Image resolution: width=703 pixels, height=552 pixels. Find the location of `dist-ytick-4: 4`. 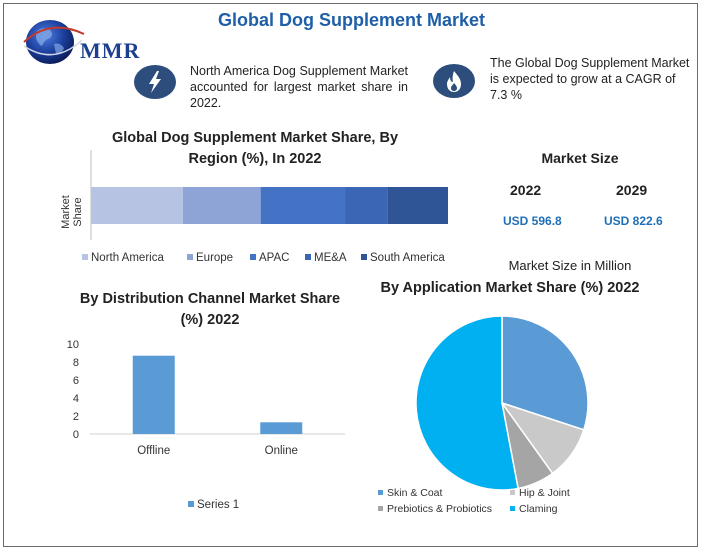

dist-ytick-4: 4 is located at coordinates (76, 399).